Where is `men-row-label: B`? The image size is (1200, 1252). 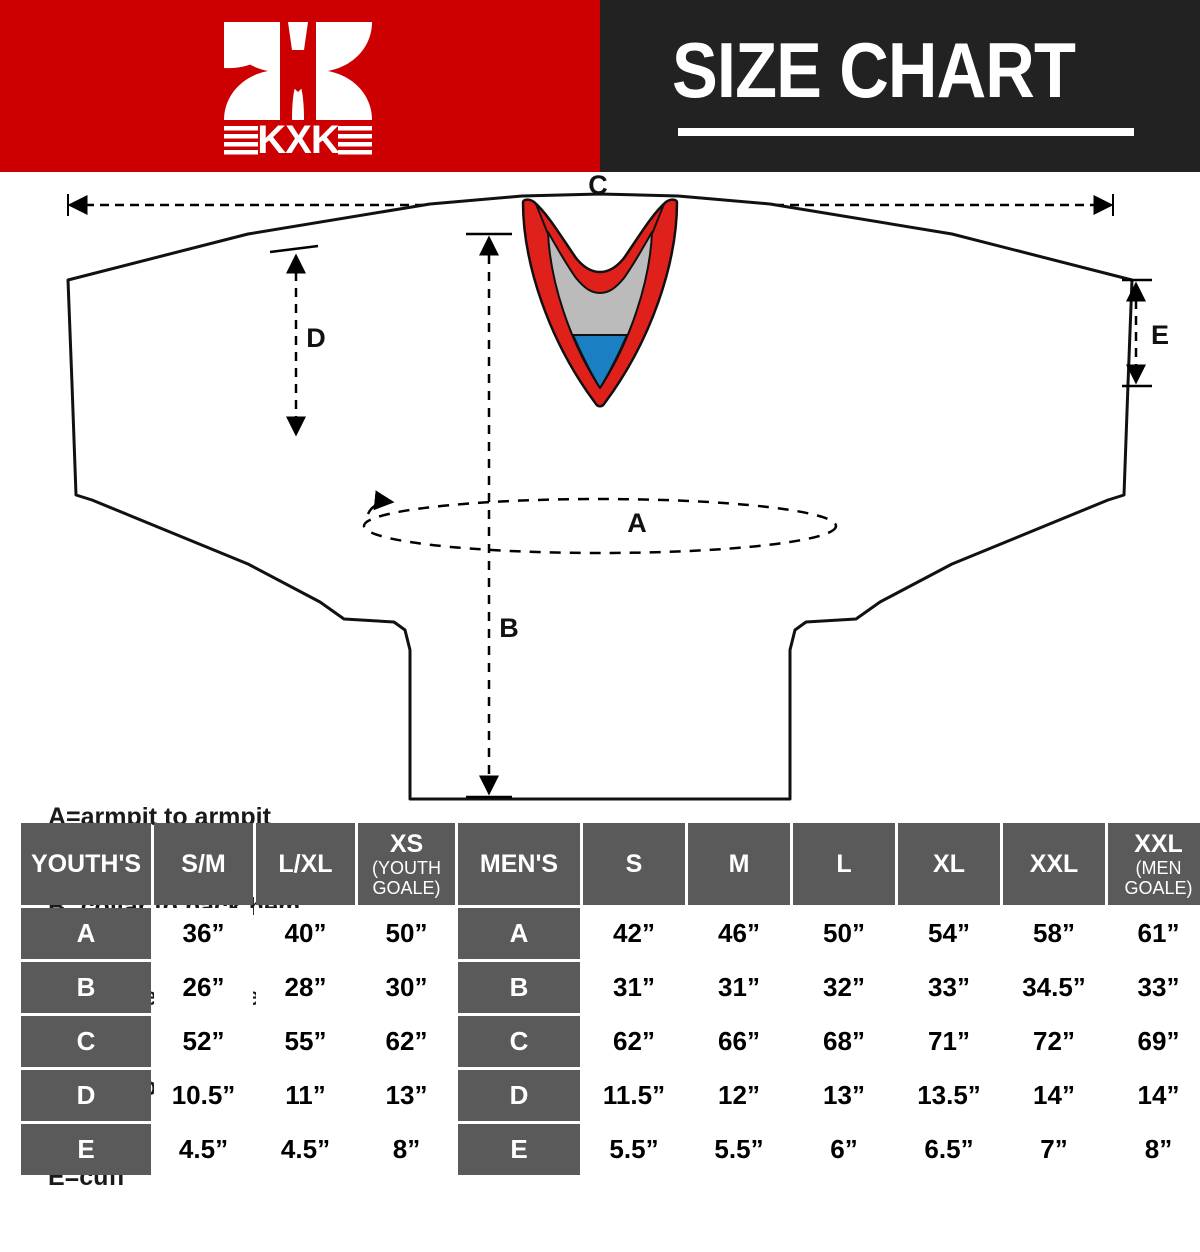 men-row-label: B is located at coordinates (519, 987).